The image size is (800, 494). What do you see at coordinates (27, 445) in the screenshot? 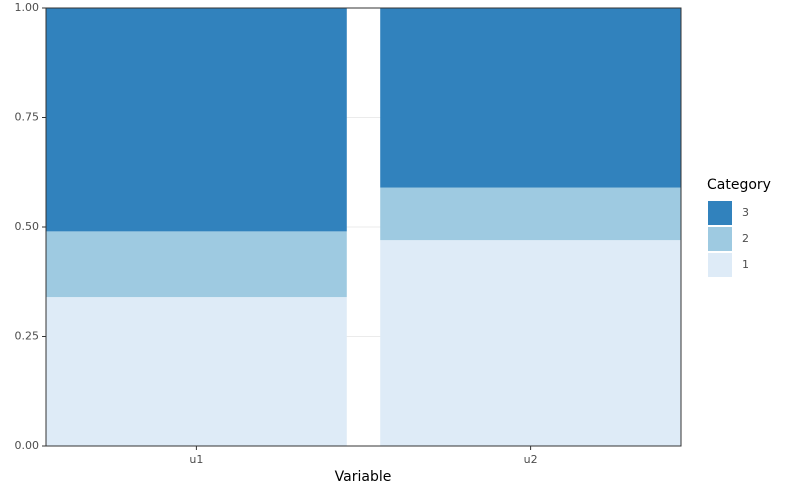
I see `y-tick-label: 0.00` at bounding box center [27, 445].